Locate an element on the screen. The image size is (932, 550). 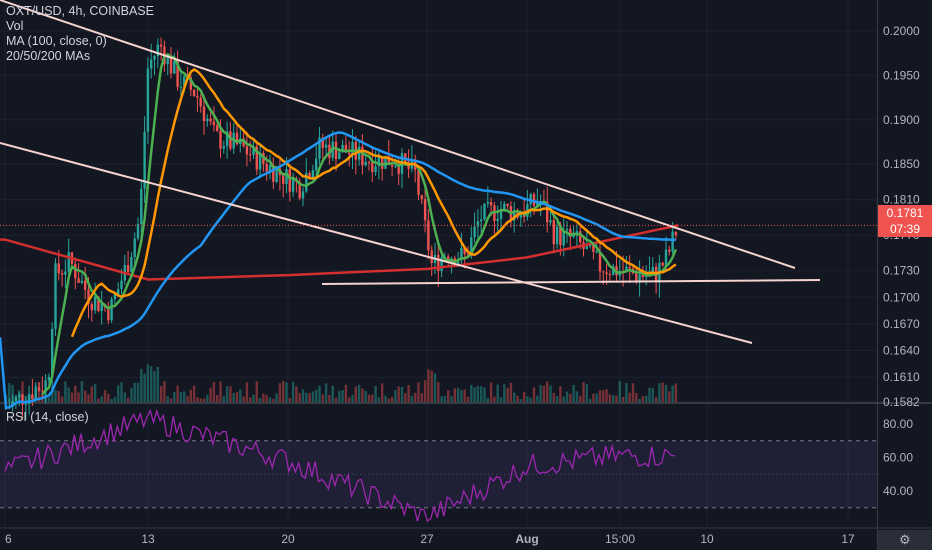
chart-settings-button: ⚙ is located at coordinates (905, 540).